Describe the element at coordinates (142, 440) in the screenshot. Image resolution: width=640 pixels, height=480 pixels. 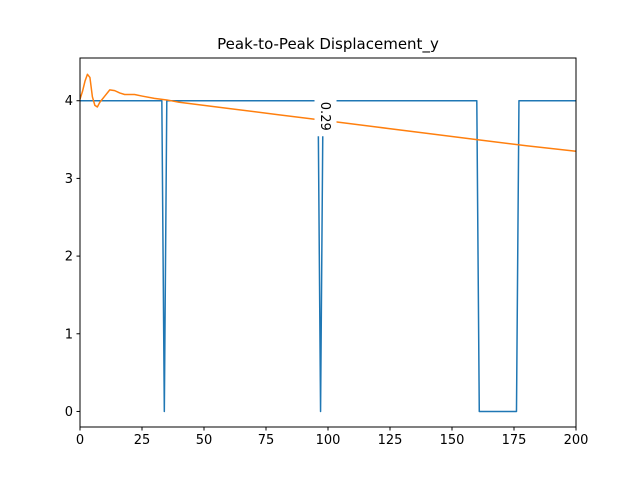
I see `x-tick-label: 25` at that location.